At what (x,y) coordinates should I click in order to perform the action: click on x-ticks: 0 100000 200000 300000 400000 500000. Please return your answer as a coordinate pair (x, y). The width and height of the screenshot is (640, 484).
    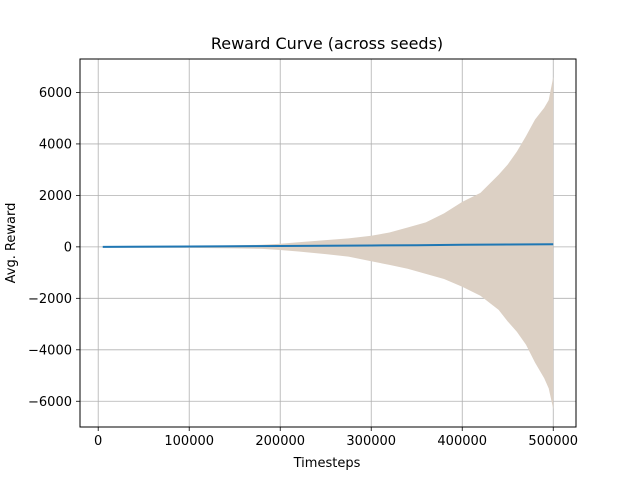
    Looking at the image, I should click on (336, 438).